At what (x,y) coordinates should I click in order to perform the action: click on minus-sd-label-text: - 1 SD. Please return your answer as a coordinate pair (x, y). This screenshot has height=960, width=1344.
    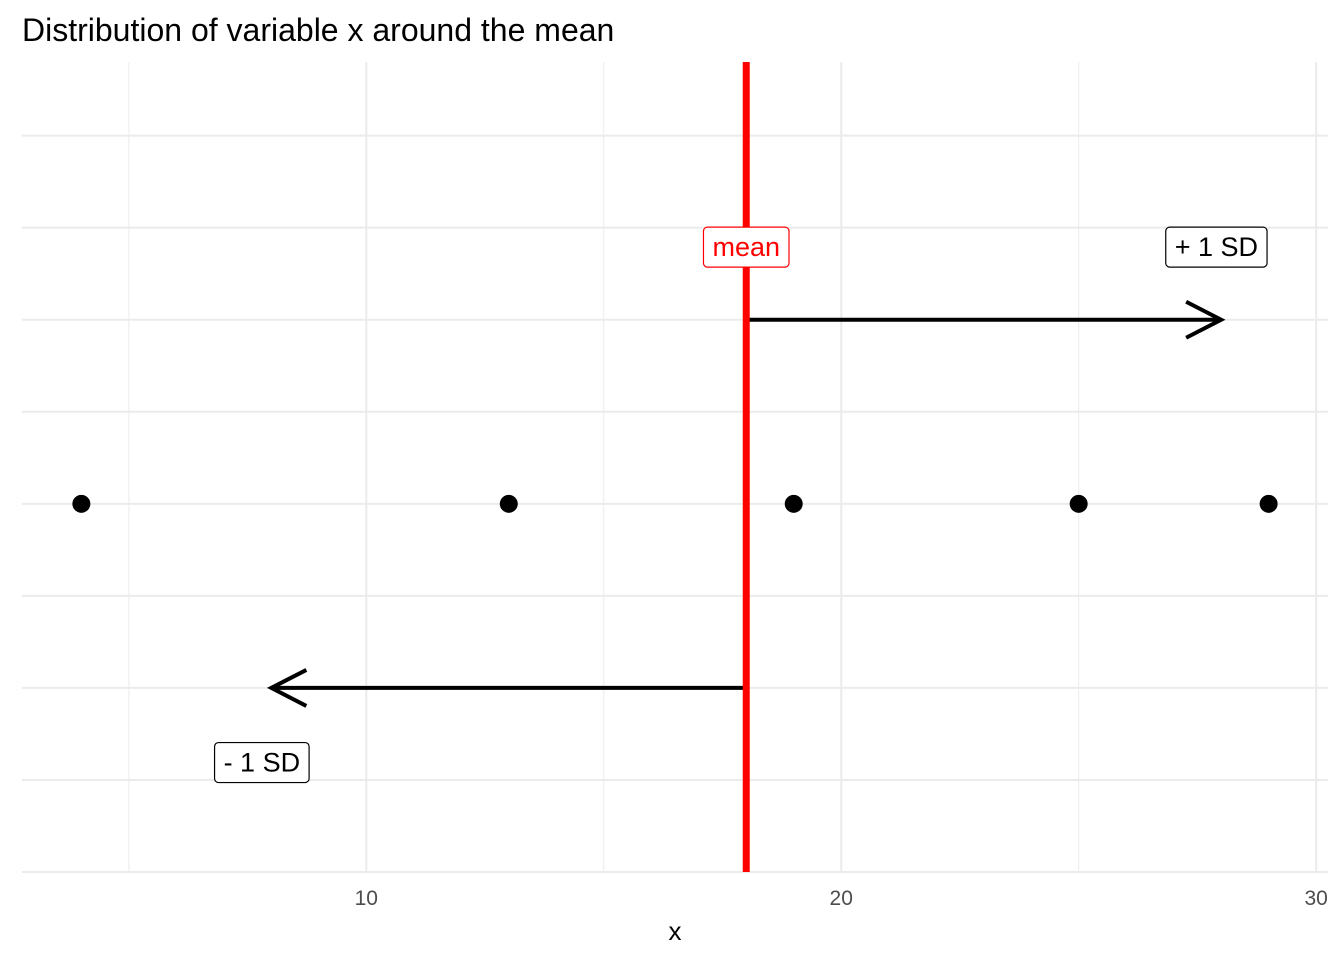
    Looking at the image, I should click on (262, 763).